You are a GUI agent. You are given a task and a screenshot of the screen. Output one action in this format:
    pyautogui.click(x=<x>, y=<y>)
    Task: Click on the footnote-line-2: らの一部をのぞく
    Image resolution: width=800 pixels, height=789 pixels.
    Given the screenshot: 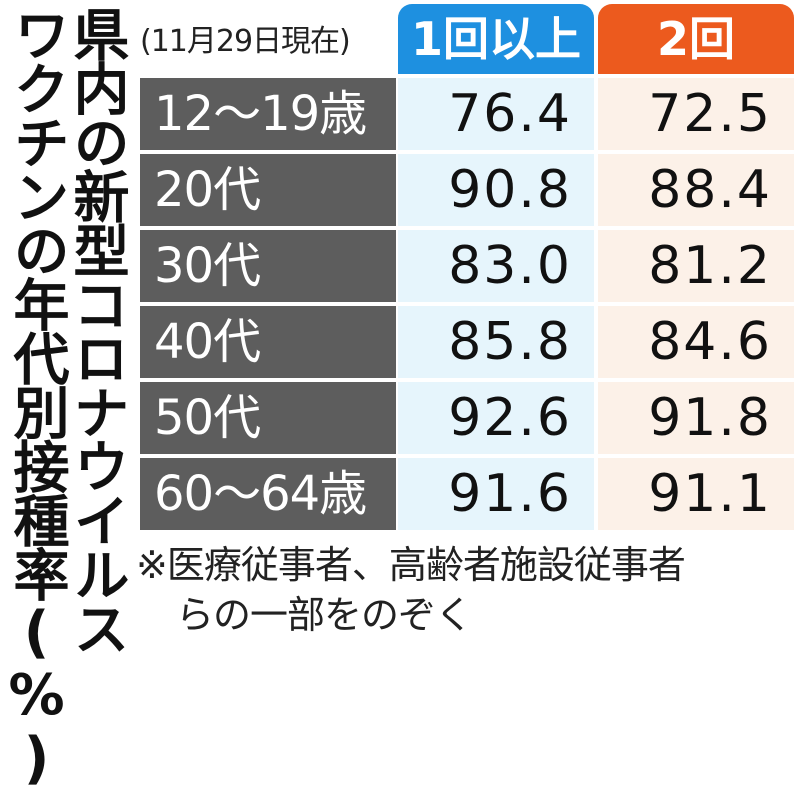 What is the action you would take?
    pyautogui.click(x=324, y=615)
    